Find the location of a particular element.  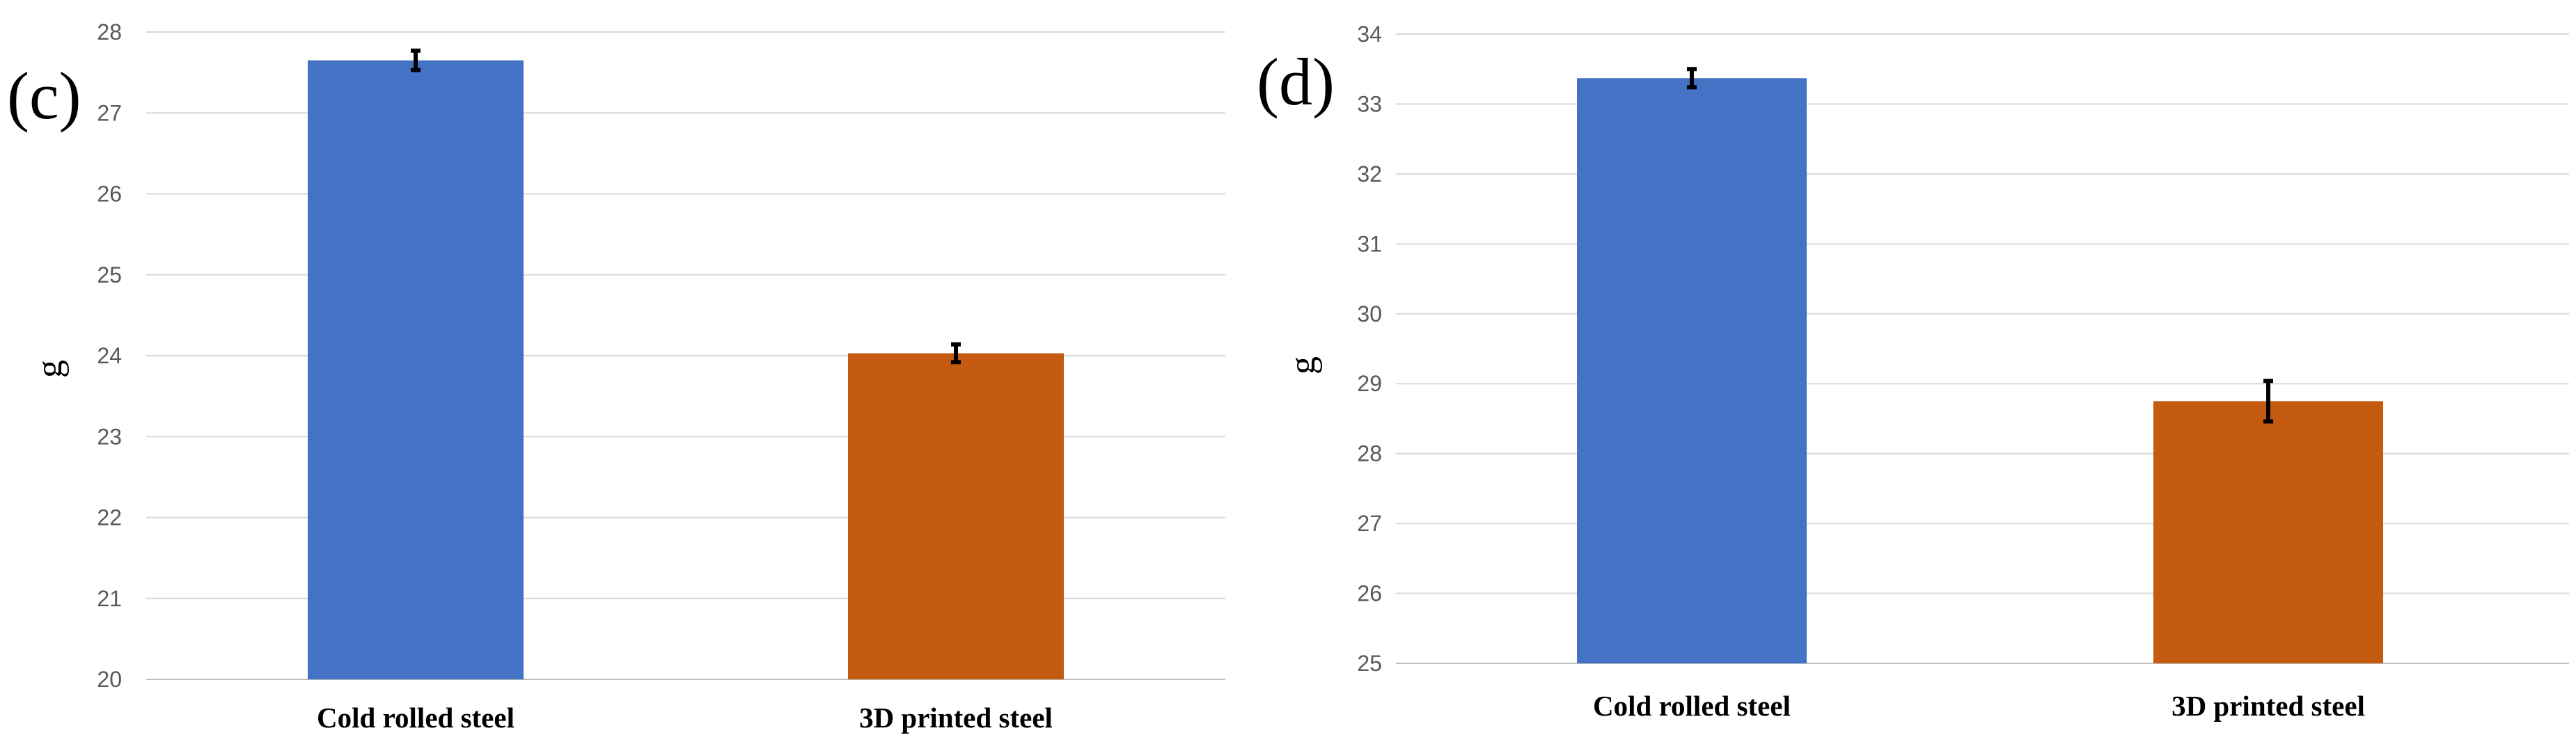

y-tick-label-c: 23 is located at coordinates (109, 436).